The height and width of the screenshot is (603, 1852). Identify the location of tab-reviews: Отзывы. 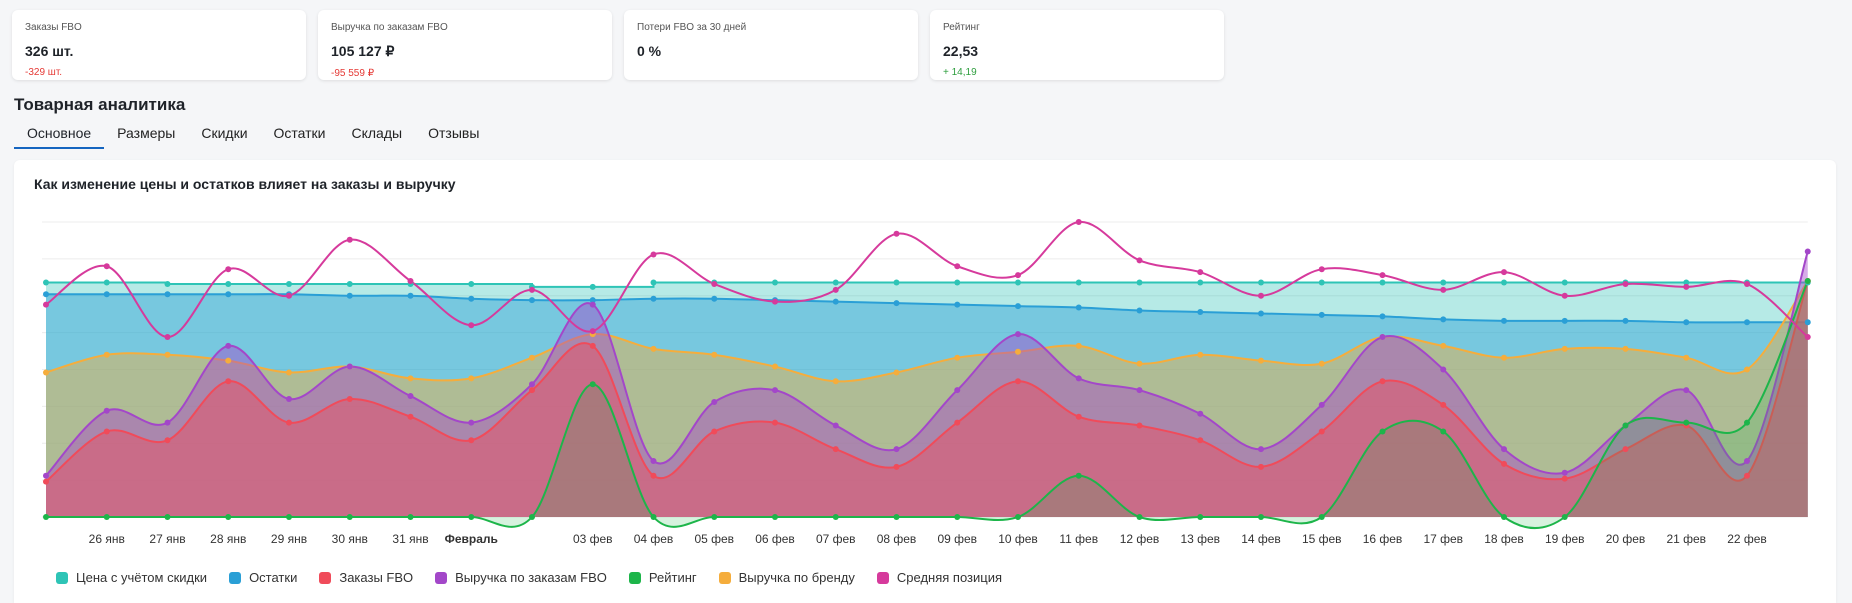
(454, 133).